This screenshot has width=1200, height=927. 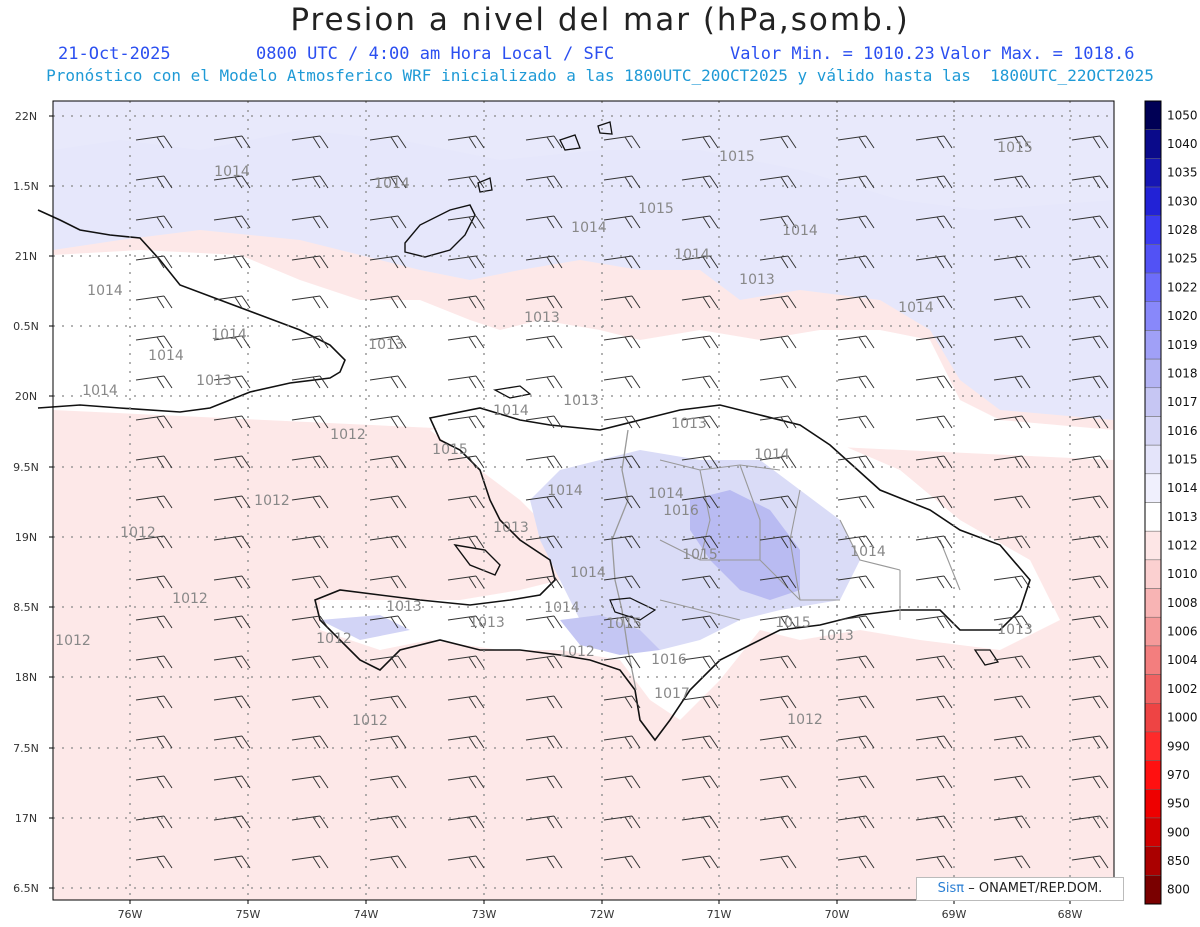 What do you see at coordinates (1182, 316) in the screenshot?
I see `colorbar-label: 1020` at bounding box center [1182, 316].